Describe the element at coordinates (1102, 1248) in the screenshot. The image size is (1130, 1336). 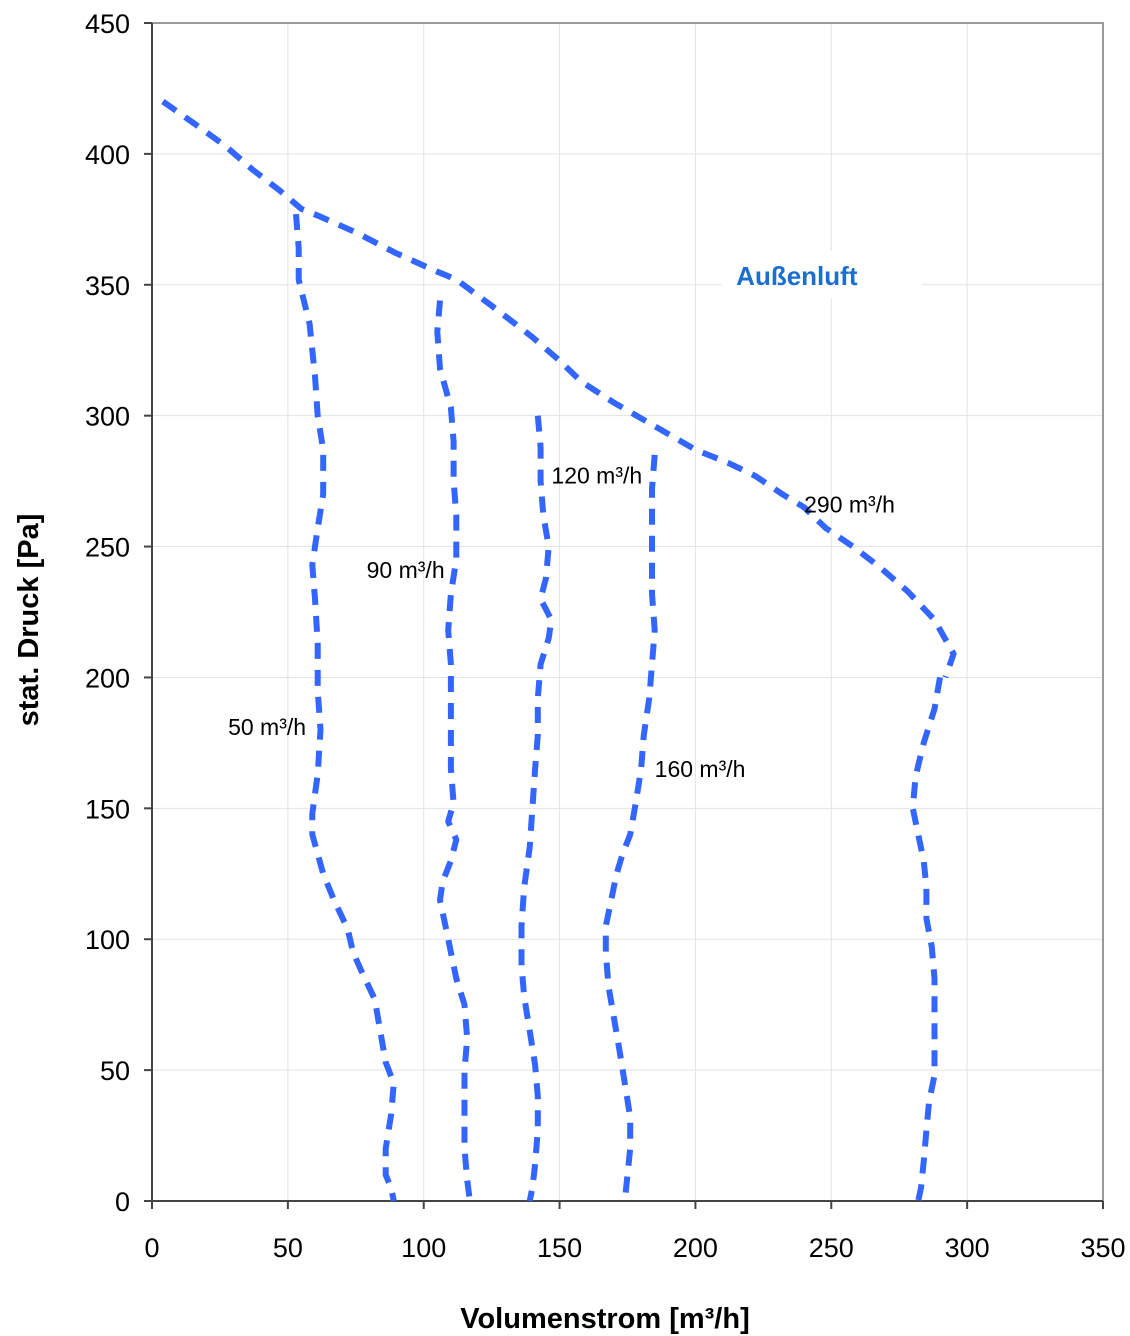
I see `x-tick-label: 350` at that location.